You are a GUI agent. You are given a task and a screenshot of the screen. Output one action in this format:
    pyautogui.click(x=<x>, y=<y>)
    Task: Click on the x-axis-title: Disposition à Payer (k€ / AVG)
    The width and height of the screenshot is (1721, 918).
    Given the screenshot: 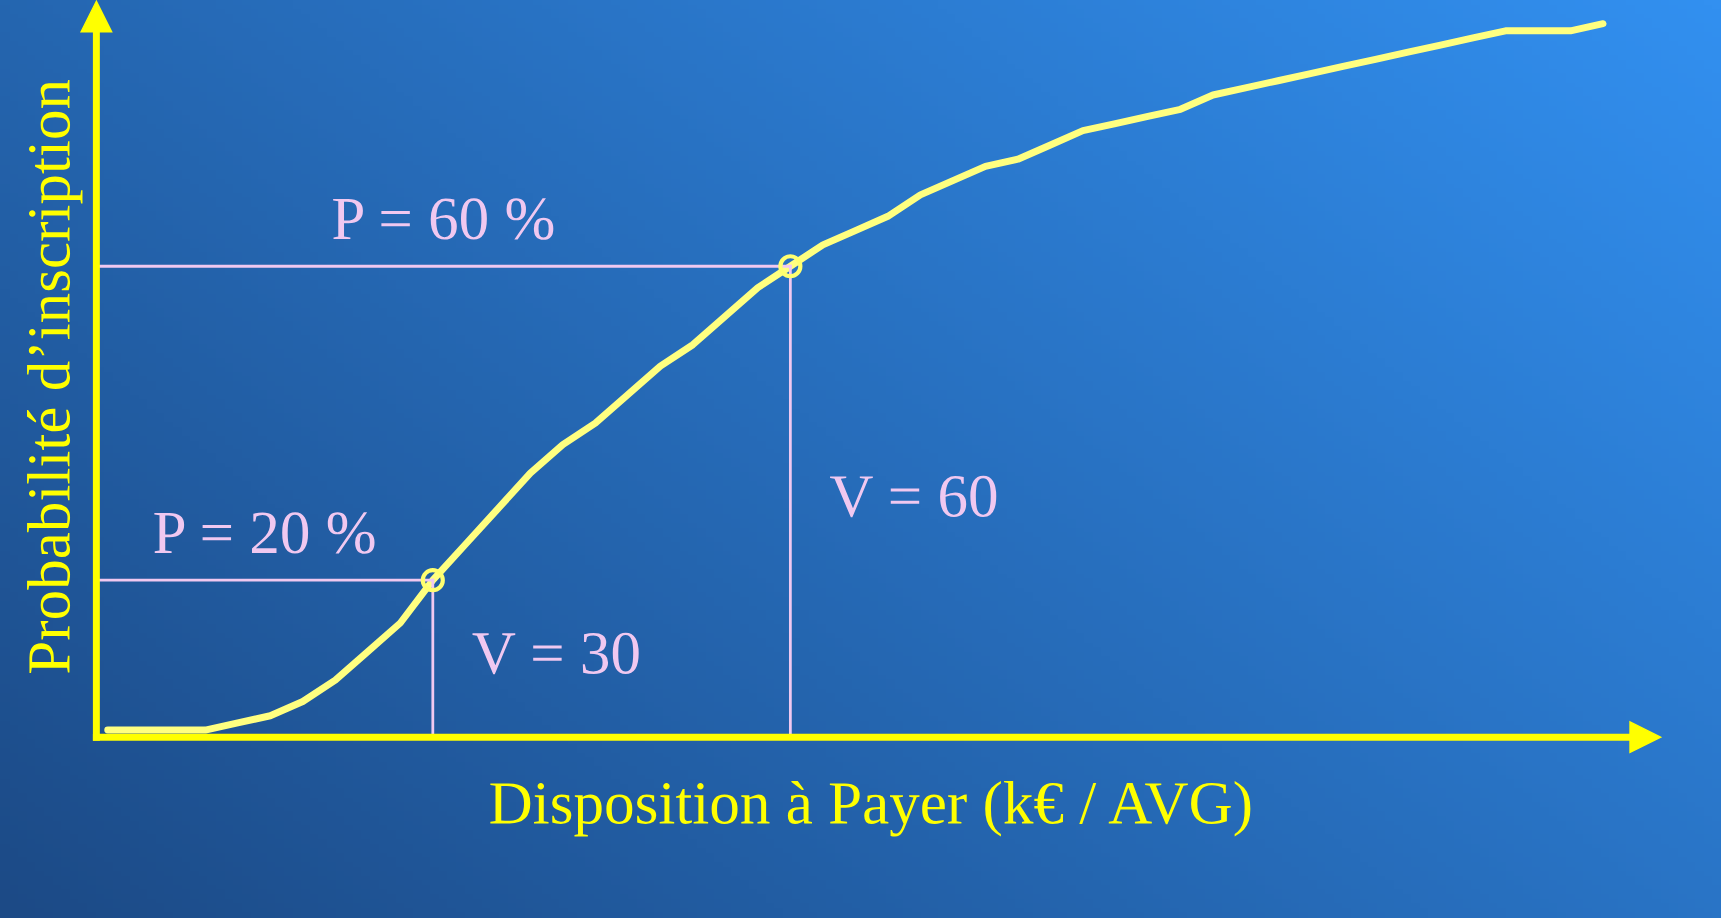 What is the action you would take?
    pyautogui.click(x=870, y=808)
    